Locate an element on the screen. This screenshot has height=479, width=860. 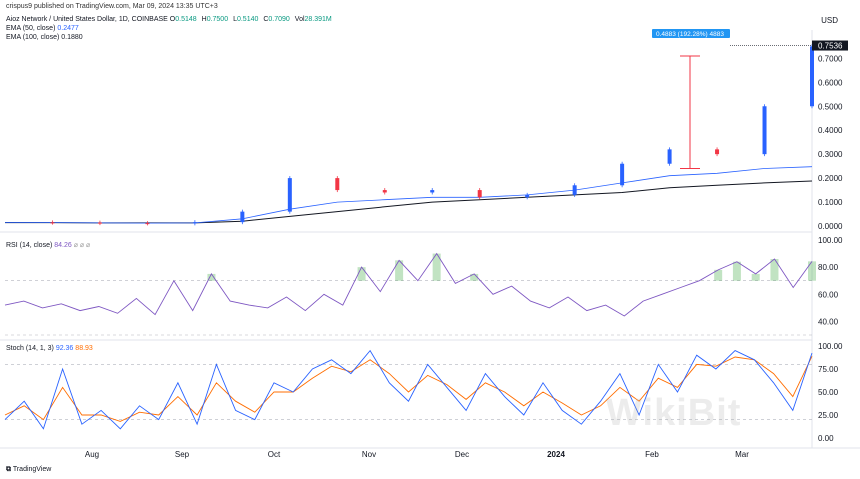
rsi-label: RSI (14, close) is located at coordinates (29, 245).